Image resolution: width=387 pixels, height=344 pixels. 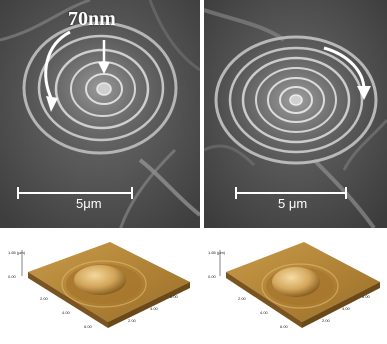 What do you see at coordinates (89, 203) in the screenshot?
I see `scale-bar-label: 5μm` at bounding box center [89, 203].